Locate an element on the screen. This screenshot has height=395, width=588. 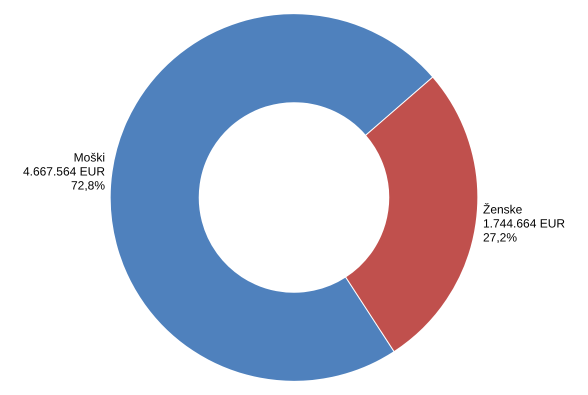
data-label: 1.744.664 EUR 27,2% is located at coordinates (524, 230).